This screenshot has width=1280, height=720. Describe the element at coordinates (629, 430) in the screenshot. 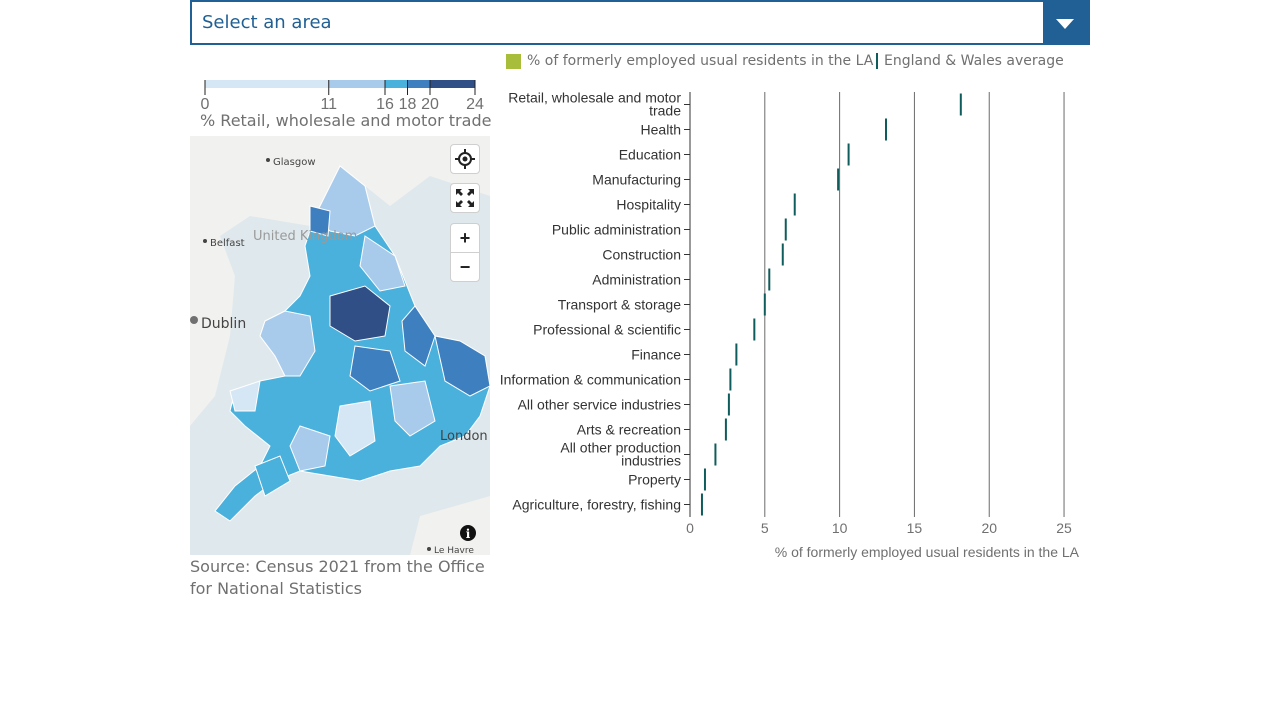

I see `category-label: Arts & recreation` at that location.